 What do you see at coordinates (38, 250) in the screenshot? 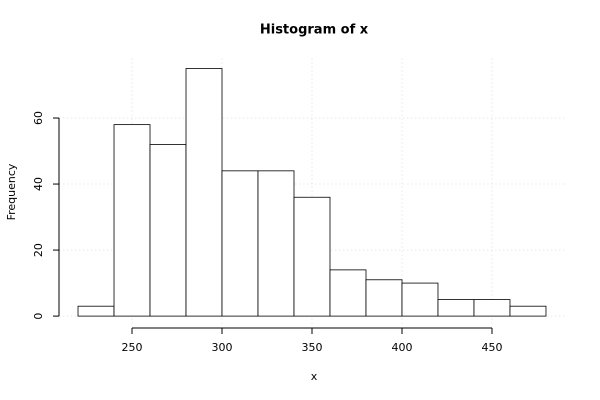
I see `y-tick-label: 20` at bounding box center [38, 250].